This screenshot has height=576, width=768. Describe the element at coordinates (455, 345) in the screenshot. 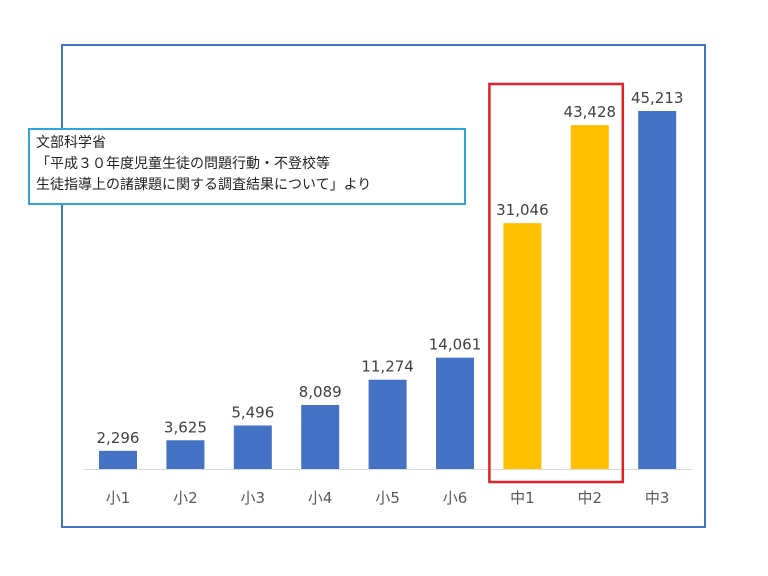

I see `value-label-6: 14,061` at that location.